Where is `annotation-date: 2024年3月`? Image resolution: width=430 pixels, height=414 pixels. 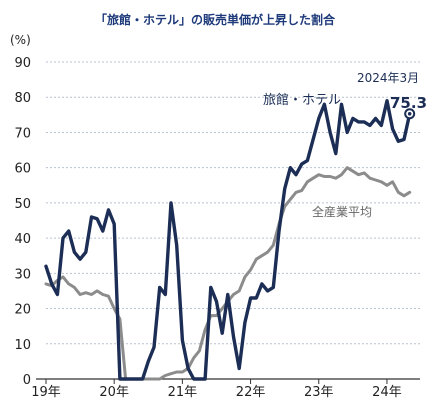 annotation-date: 2024年3月 is located at coordinates (388, 78).